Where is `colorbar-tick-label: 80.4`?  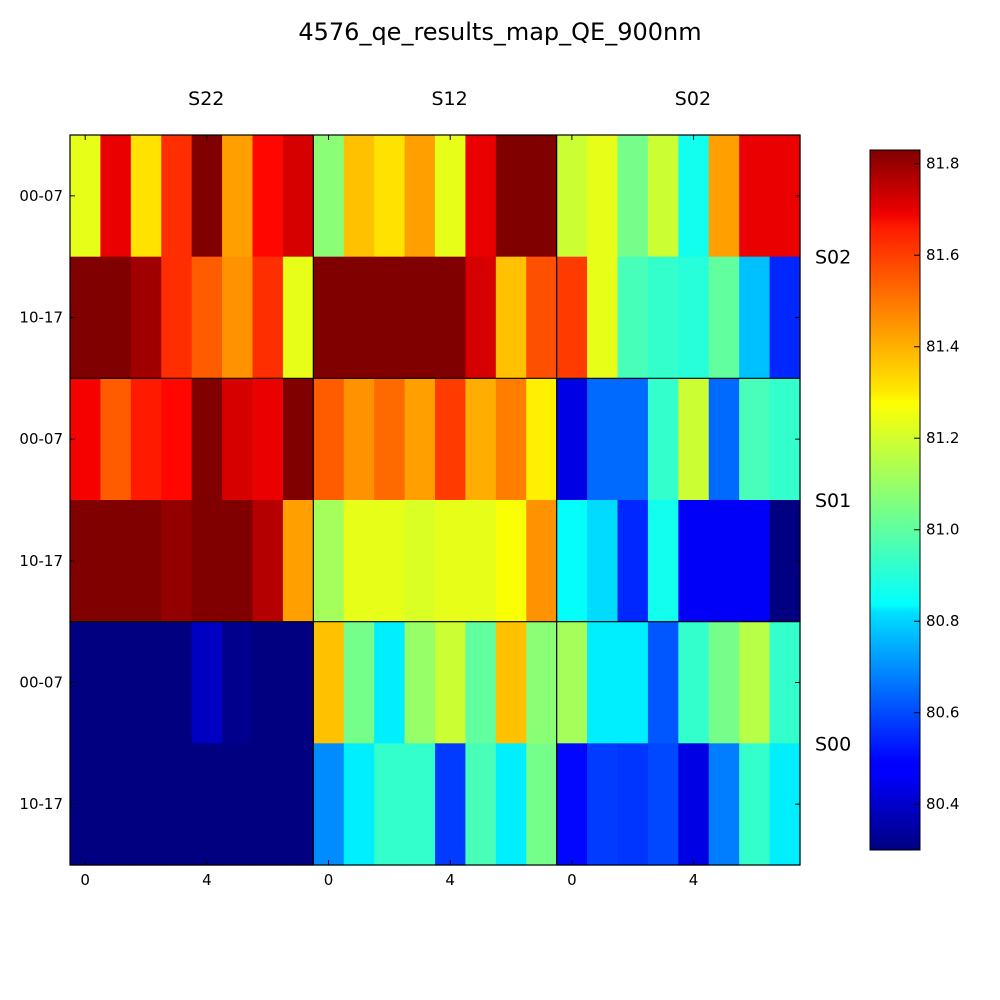 colorbar-tick-label: 80.4 is located at coordinates (942, 804).